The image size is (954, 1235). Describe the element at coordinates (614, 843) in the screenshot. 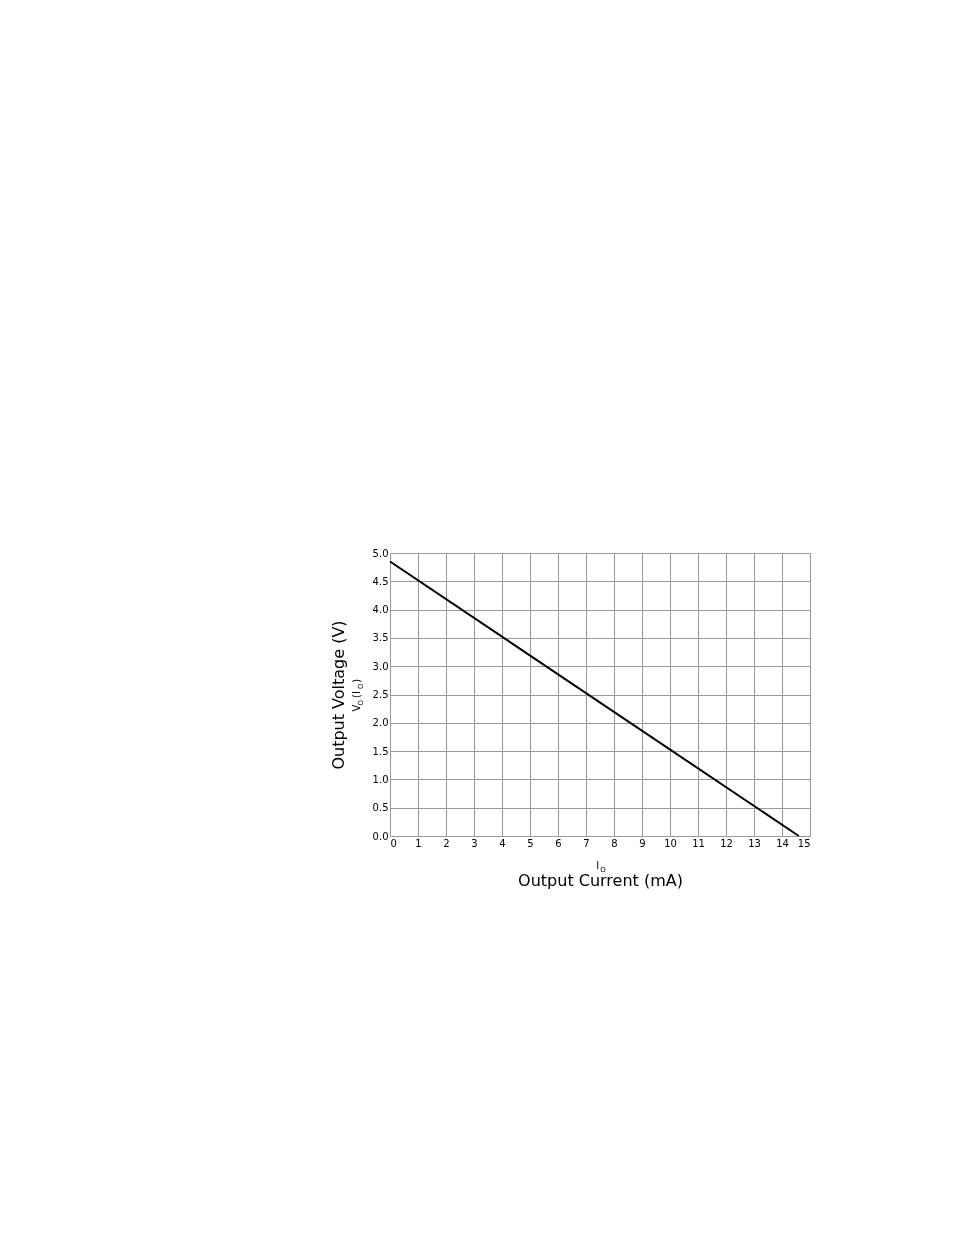

I see `x-tick-label: 8` at that location.